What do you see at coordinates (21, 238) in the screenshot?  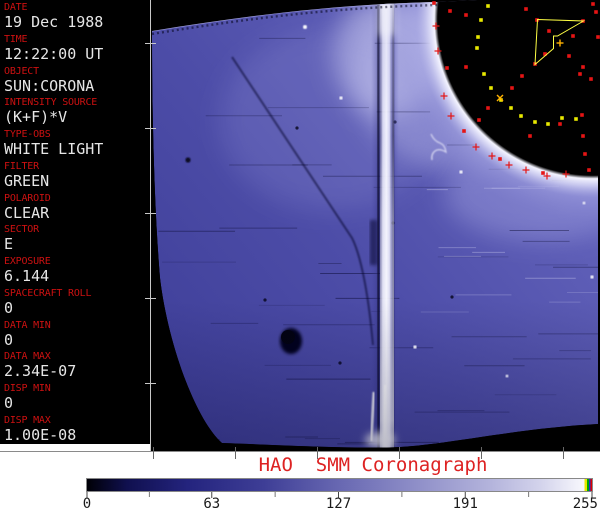 I see `metadata-field: SECTOR E` at bounding box center [21, 238].